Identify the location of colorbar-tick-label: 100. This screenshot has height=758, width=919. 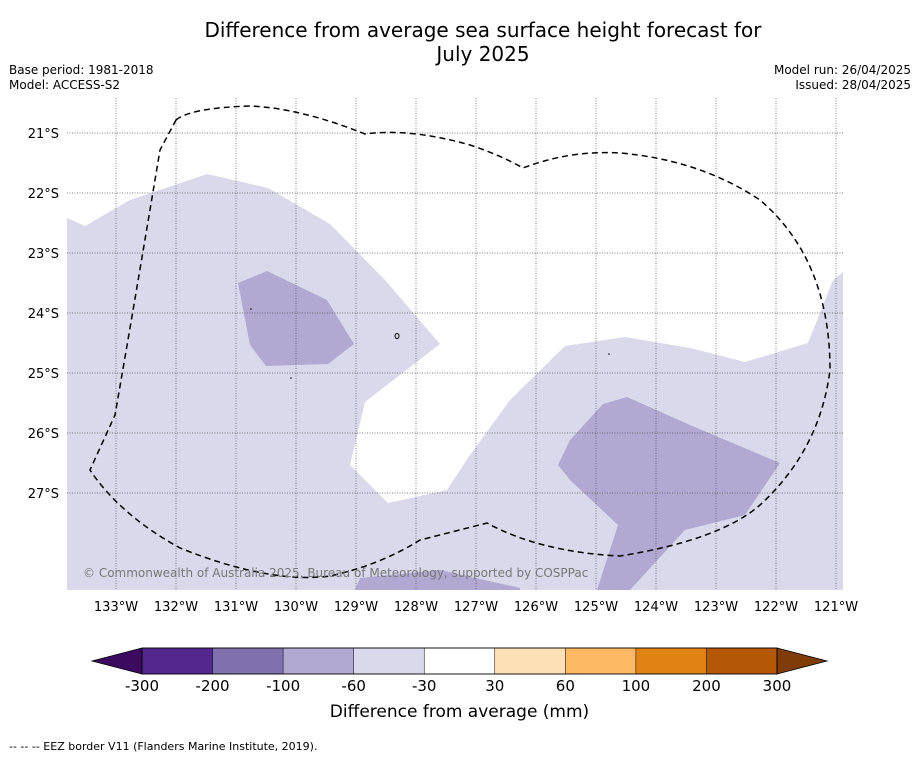
(636, 686).